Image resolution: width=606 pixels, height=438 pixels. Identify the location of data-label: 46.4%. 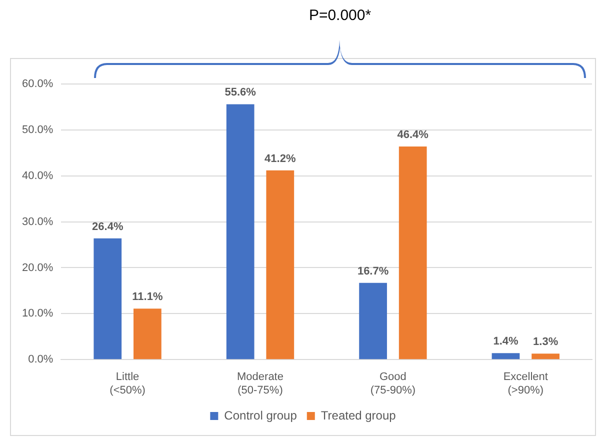
(413, 135).